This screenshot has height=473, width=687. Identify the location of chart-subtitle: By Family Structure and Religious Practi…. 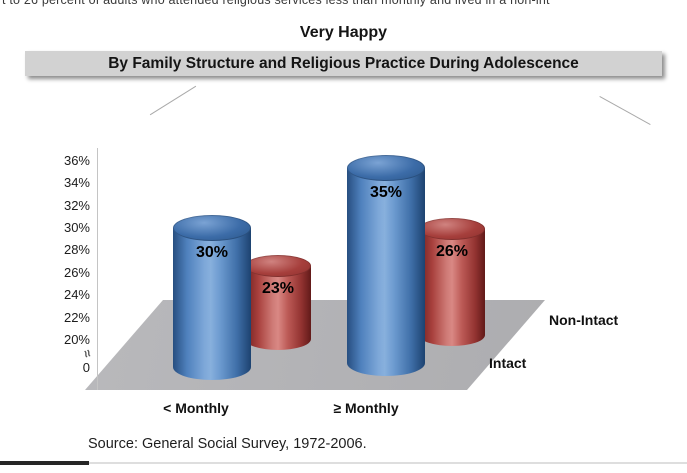
(343, 63).